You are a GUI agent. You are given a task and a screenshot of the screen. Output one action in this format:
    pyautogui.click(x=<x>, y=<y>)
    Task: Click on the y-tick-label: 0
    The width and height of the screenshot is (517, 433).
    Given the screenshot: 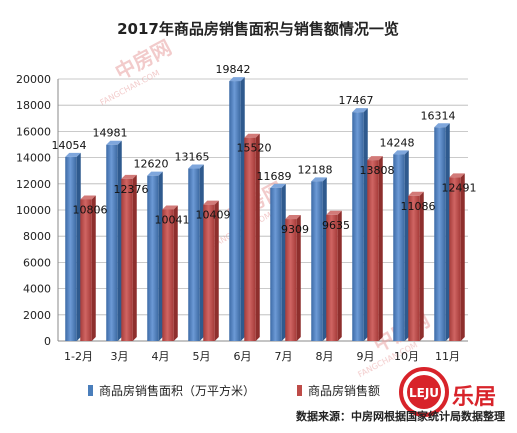 What is the action you would take?
    pyautogui.click(x=47, y=341)
    